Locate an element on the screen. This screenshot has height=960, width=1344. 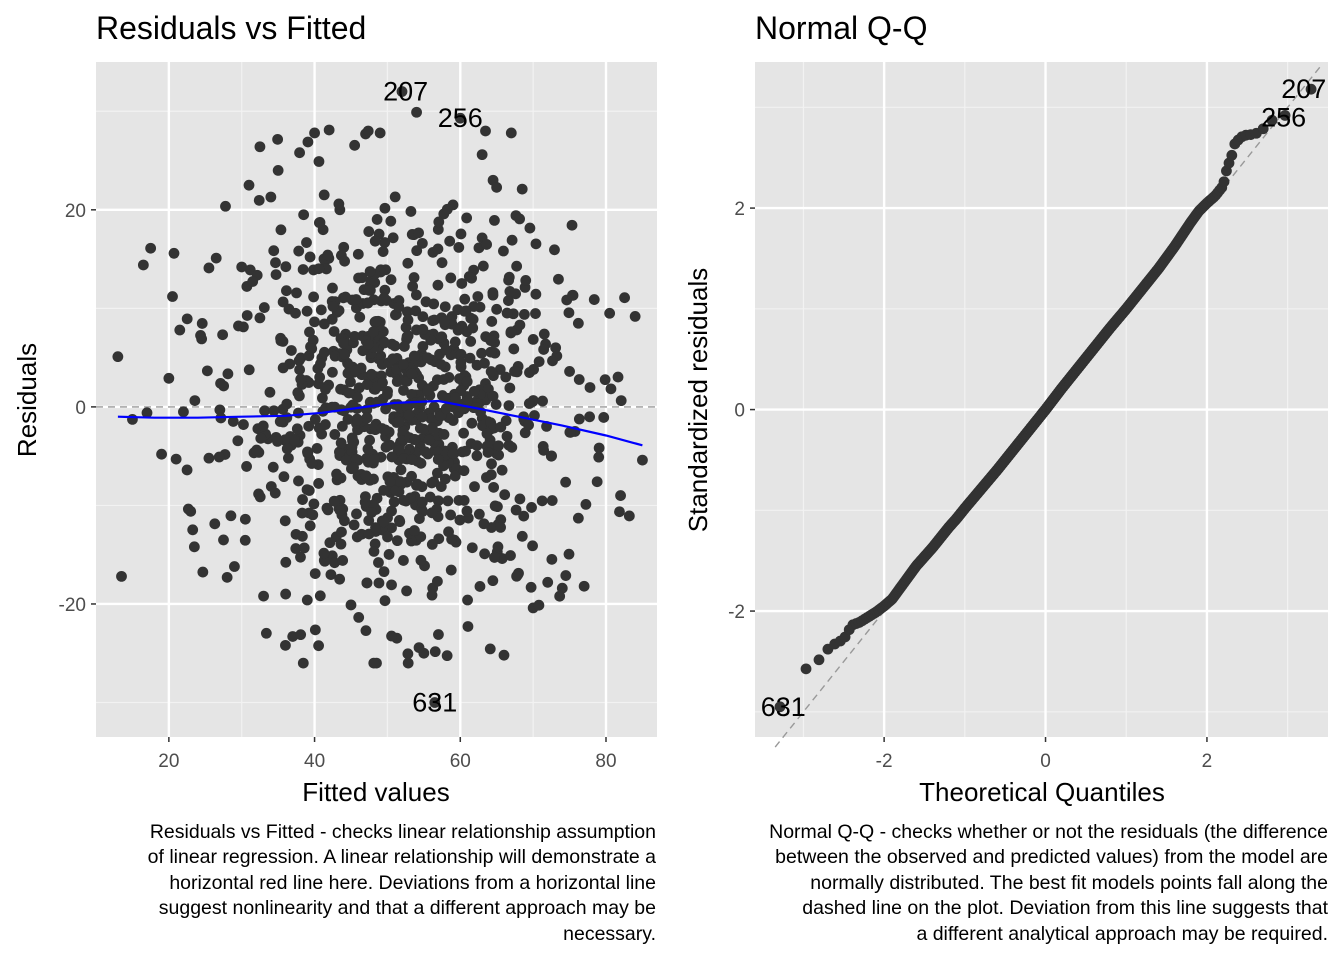
outlier-label: 207 is located at coordinates (405, 92).